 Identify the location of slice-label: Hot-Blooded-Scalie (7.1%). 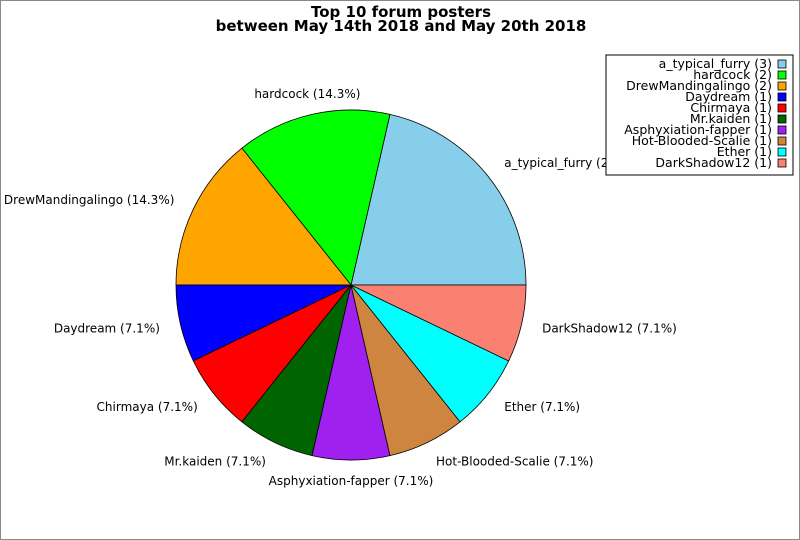
(514, 462).